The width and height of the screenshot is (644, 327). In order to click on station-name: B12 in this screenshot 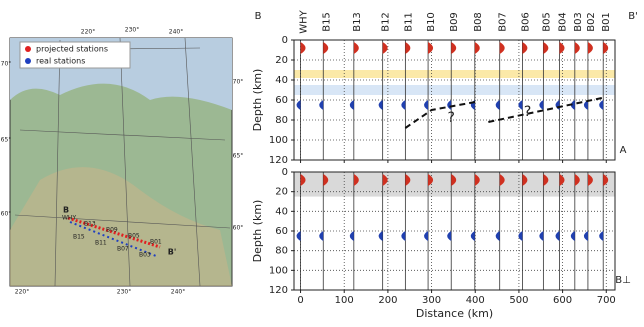, I will do `click(386, 22)`.